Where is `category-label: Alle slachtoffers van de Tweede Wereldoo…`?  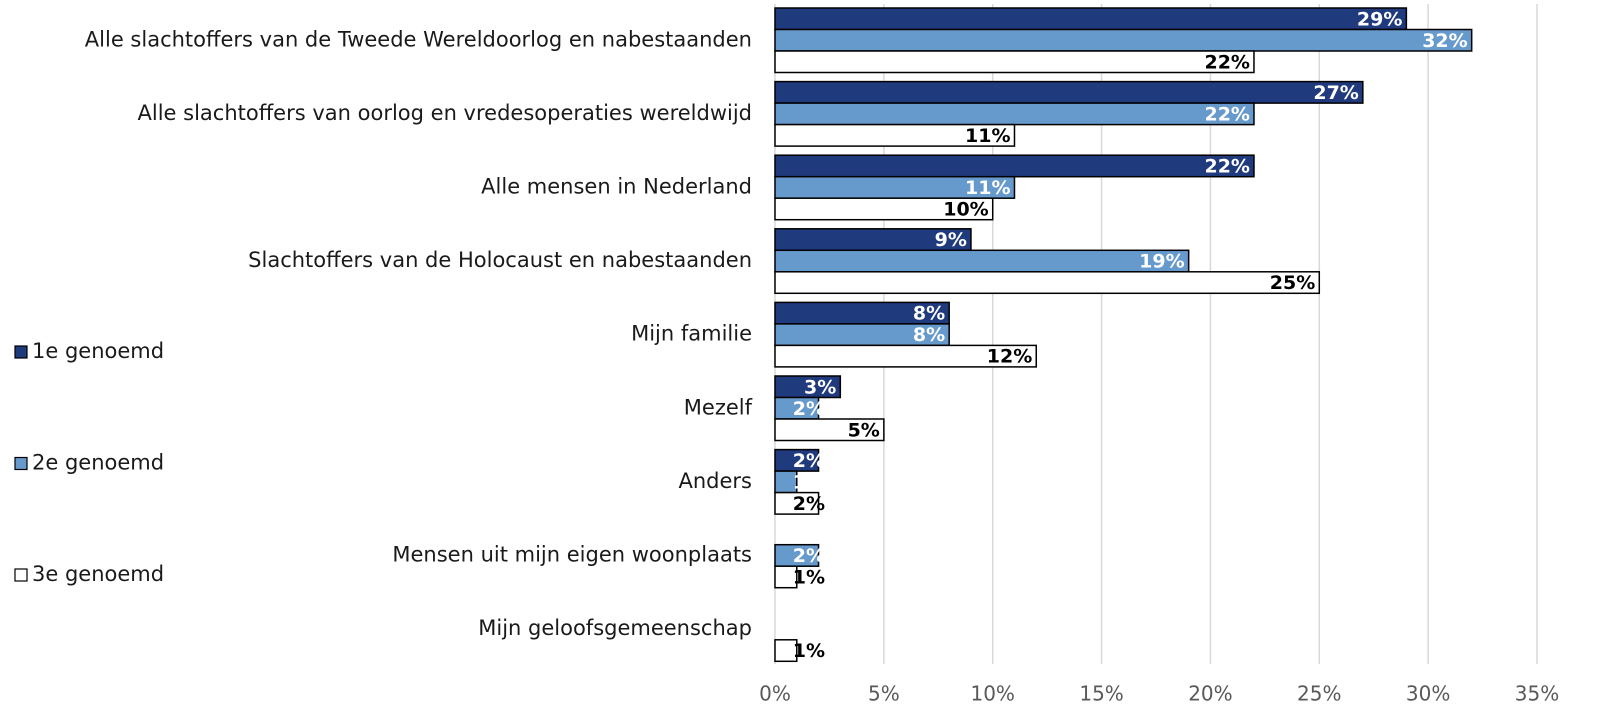
category-label: Alle slachtoffers van de Tweede Wereldoo… is located at coordinates (418, 39).